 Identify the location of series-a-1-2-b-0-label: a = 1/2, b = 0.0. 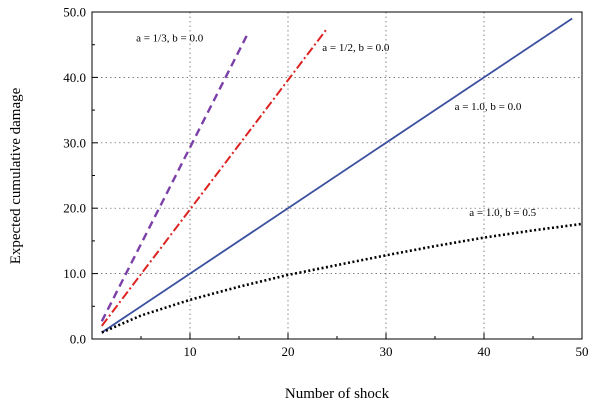
(356, 48).